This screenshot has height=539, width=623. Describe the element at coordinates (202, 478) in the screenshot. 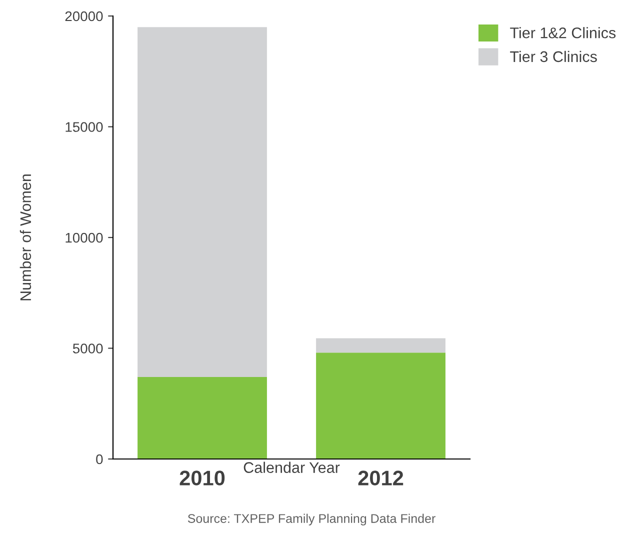

I see `x-tick-label: 2010` at that location.